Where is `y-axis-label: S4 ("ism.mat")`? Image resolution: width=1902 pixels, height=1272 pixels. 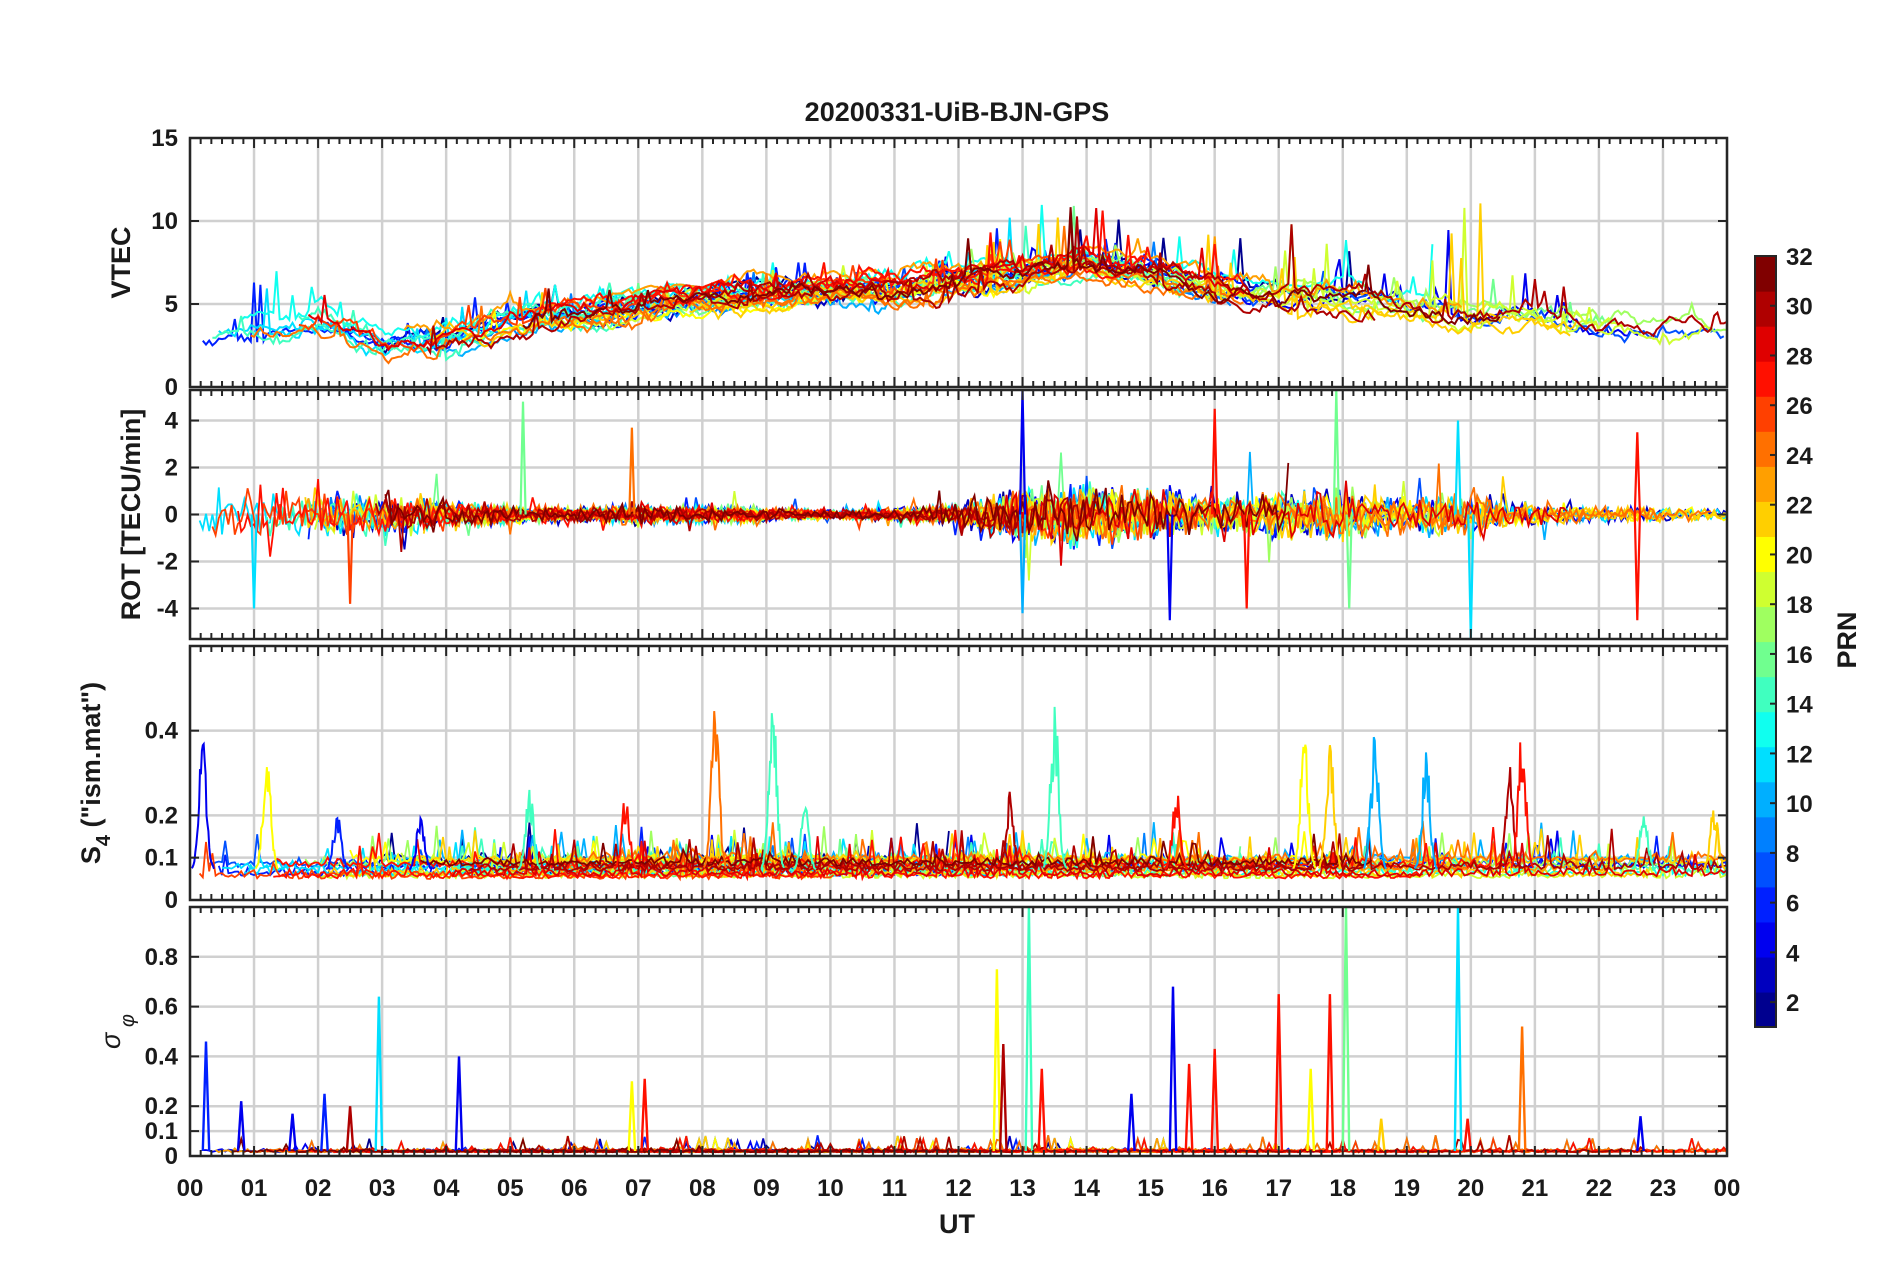 y-axis-label: S4 ("ism.mat") is located at coordinates (95, 773).